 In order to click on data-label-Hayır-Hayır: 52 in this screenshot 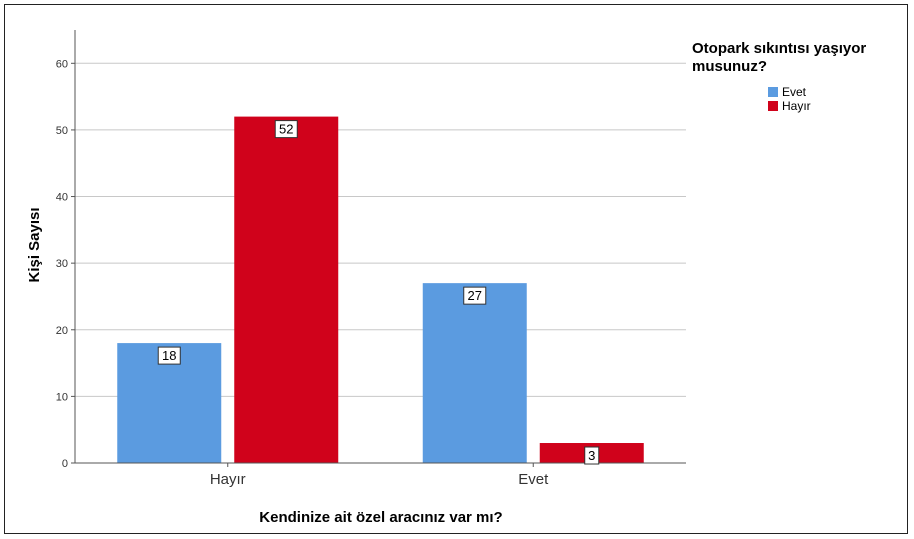, I will do `click(286, 129)`.